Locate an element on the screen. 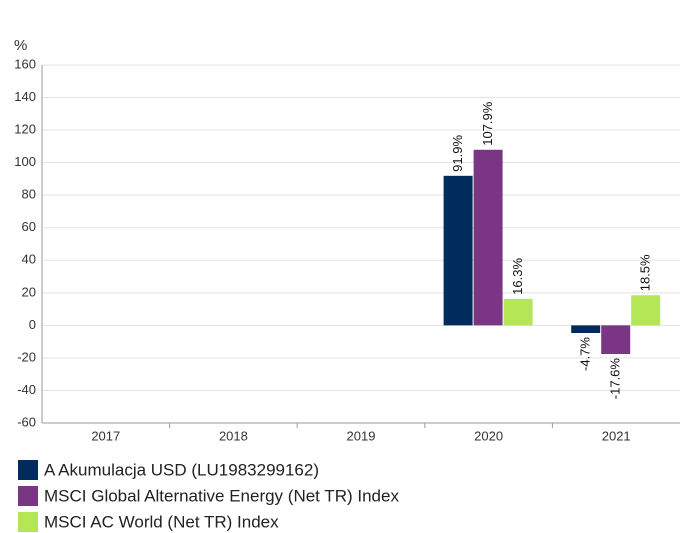 The width and height of the screenshot is (680, 533). y-tick-label: -60 is located at coordinates (26, 421).